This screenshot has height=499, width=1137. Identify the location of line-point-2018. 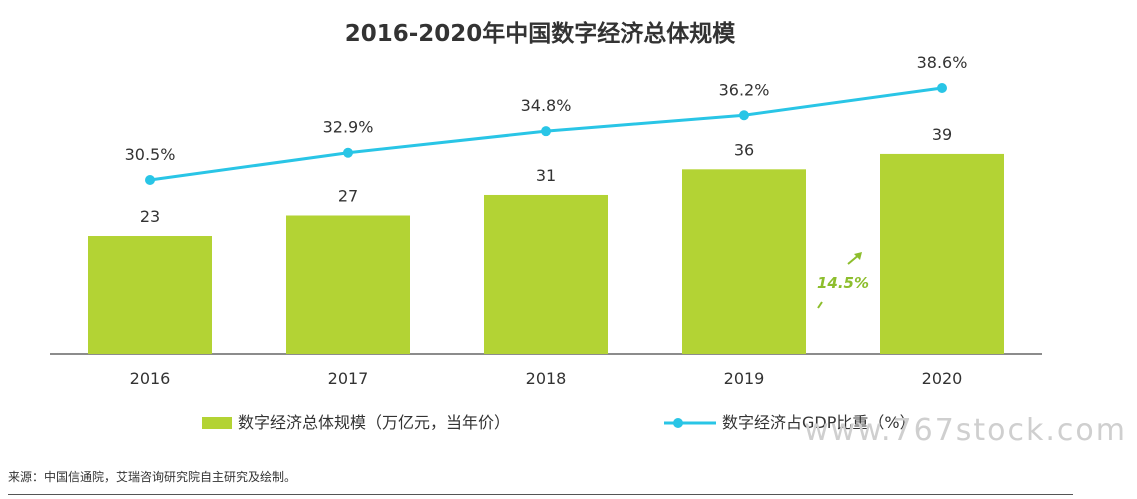
(546, 131).